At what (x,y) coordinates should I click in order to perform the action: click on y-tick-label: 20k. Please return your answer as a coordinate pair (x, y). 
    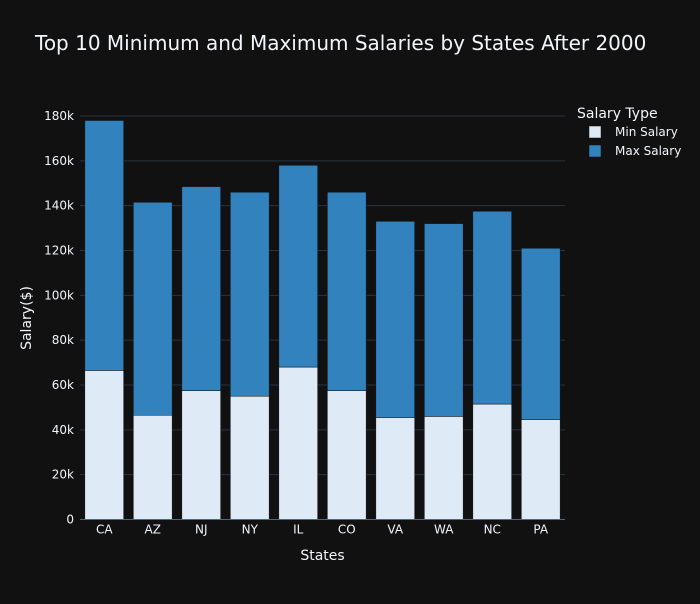
    Looking at the image, I should click on (63, 475).